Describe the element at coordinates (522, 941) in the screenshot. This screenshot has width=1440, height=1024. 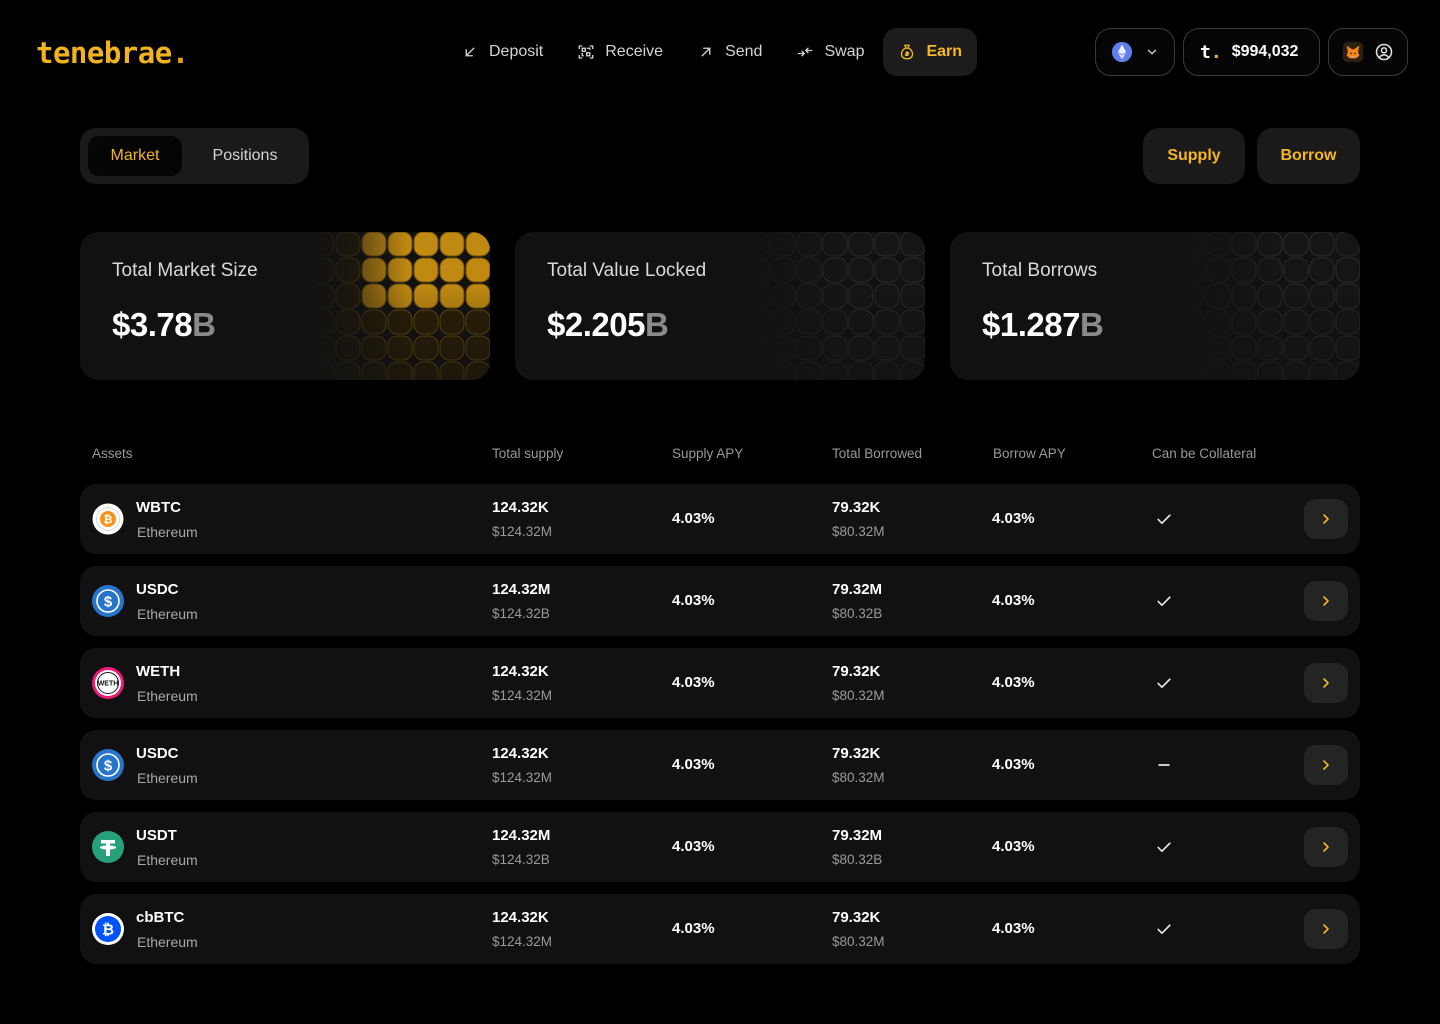
I see `total-supply-usd: $124.32M` at that location.